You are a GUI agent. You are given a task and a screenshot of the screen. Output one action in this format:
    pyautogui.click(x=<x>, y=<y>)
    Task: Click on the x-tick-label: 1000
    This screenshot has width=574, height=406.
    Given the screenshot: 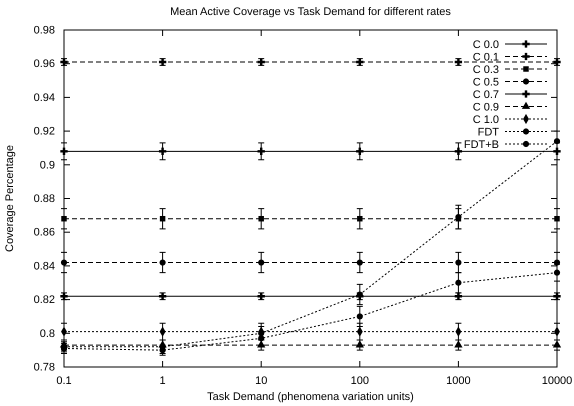 What is the action you would take?
    pyautogui.click(x=458, y=380)
    